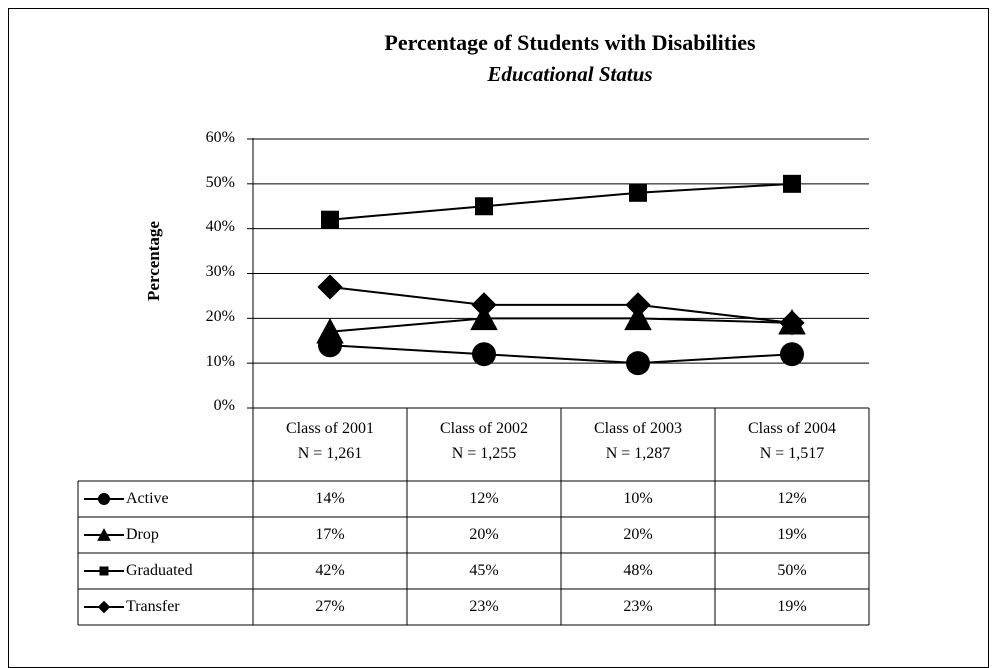 Image resolution: width=1001 pixels, height=668 pixels. Describe the element at coordinates (220, 316) in the screenshot. I see `y-tick-label: 20%` at that location.